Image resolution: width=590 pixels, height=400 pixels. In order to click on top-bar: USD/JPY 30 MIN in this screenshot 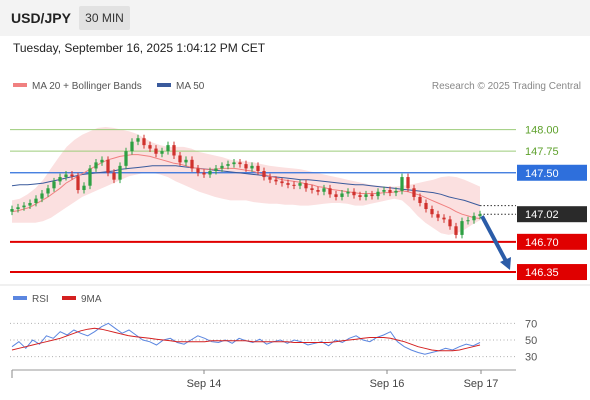, I will do `click(295, 18)`.